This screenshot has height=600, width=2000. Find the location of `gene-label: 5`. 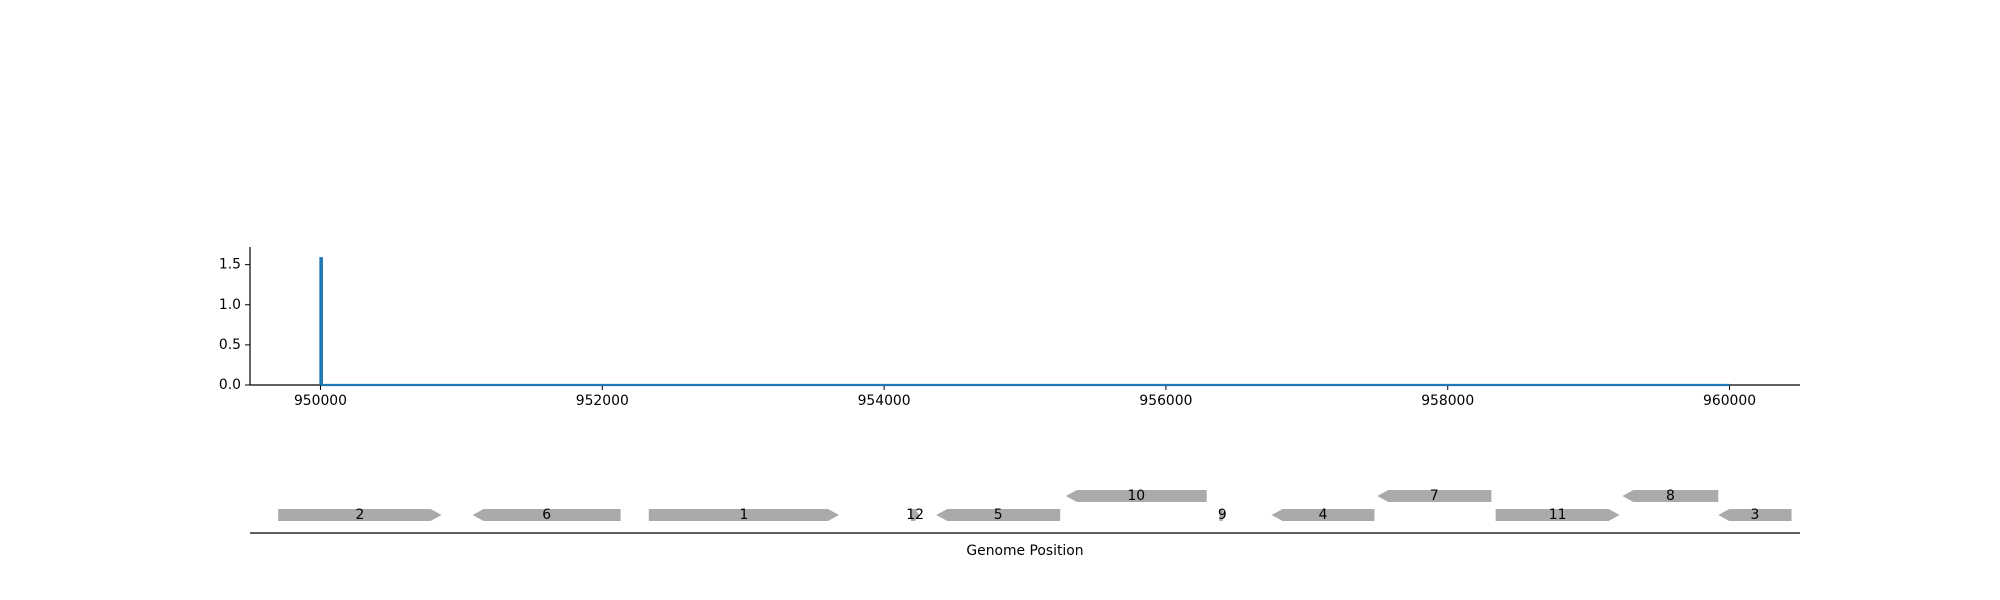

gene-label: 5 is located at coordinates (998, 515).